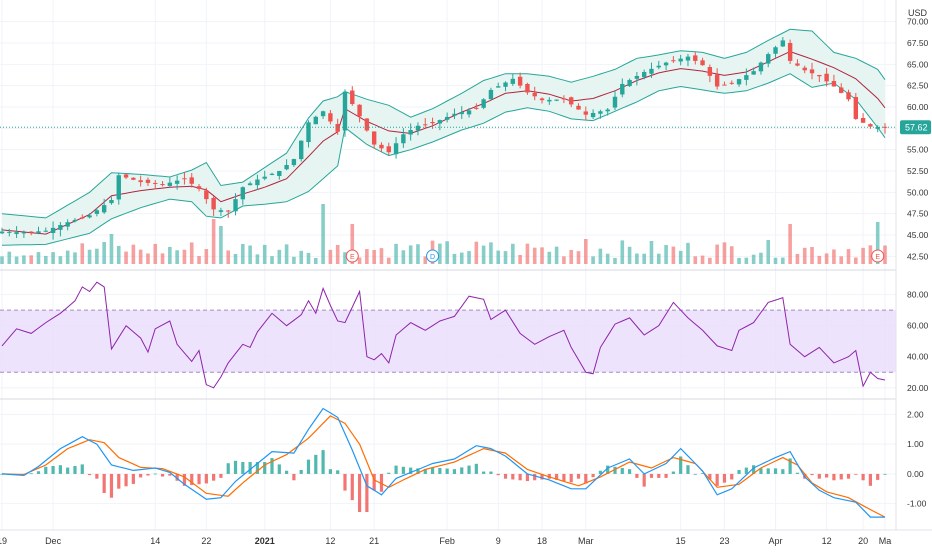  What do you see at coordinates (918, 150) in the screenshot?
I see `y-tick-label: 55.00` at bounding box center [918, 150].